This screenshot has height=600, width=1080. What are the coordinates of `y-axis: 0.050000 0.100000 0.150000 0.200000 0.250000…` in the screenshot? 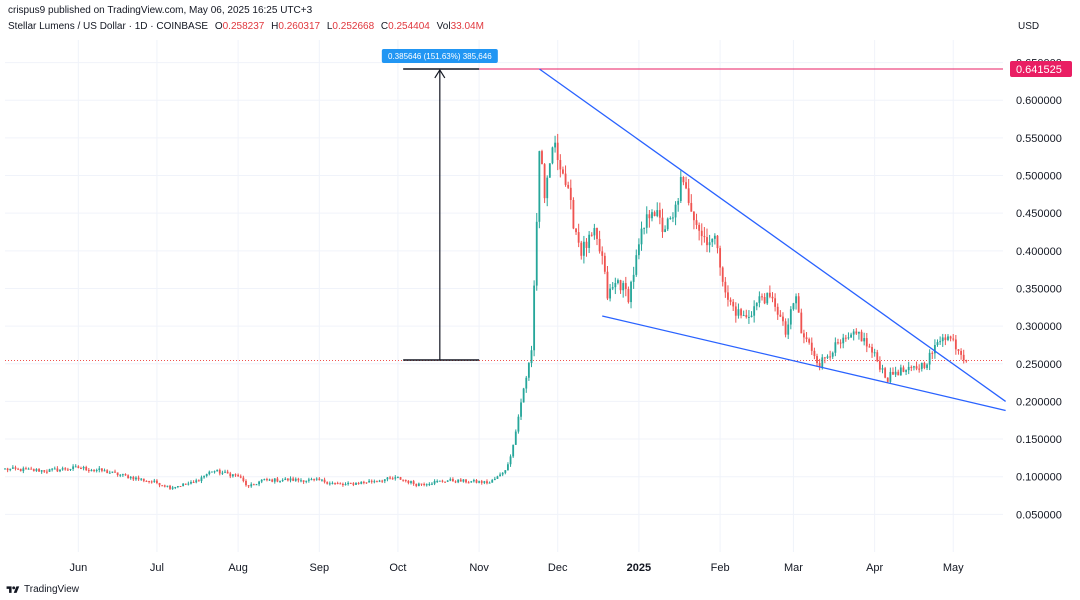 It's located at (1039, 290).